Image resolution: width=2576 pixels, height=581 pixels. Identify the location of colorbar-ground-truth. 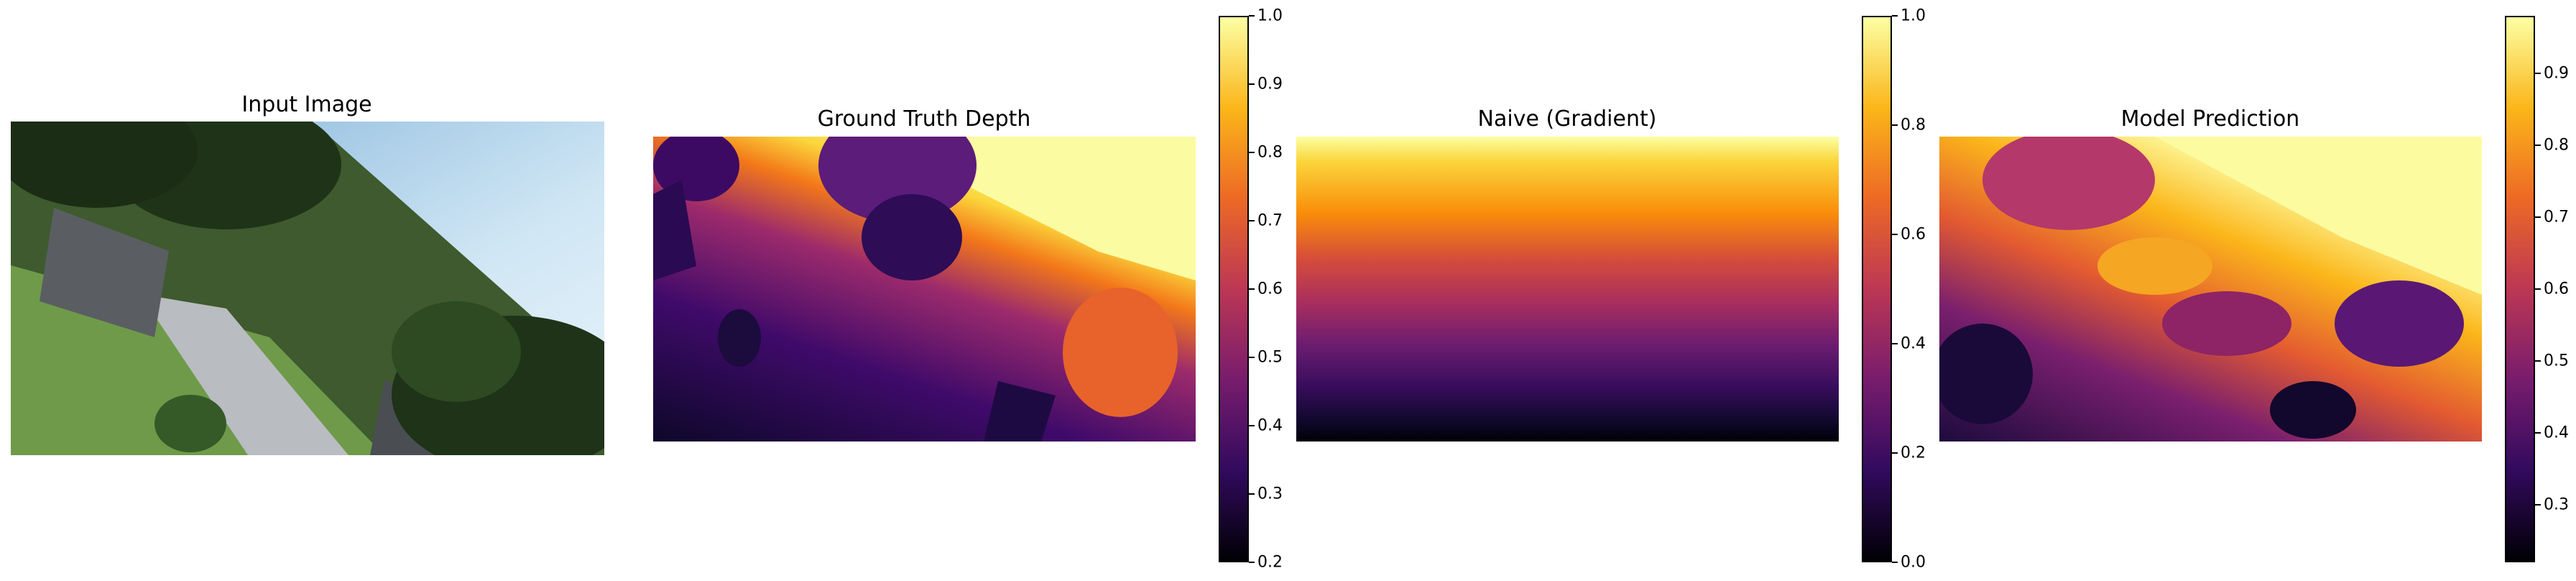
(1234, 289).